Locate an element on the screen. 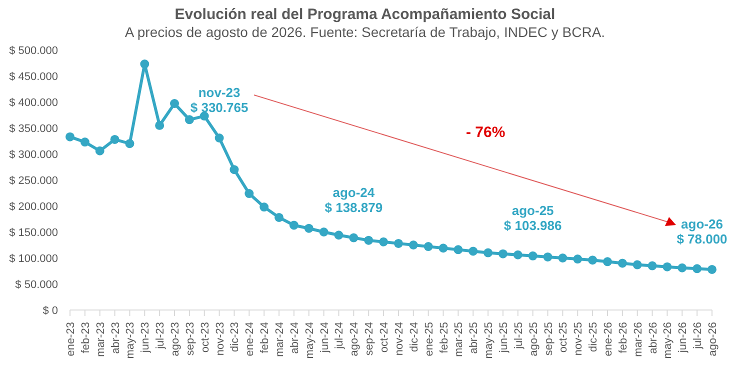 Image resolution: width=730 pixels, height=370 pixels. x-tick-label: dic-24 is located at coordinates (414, 337).